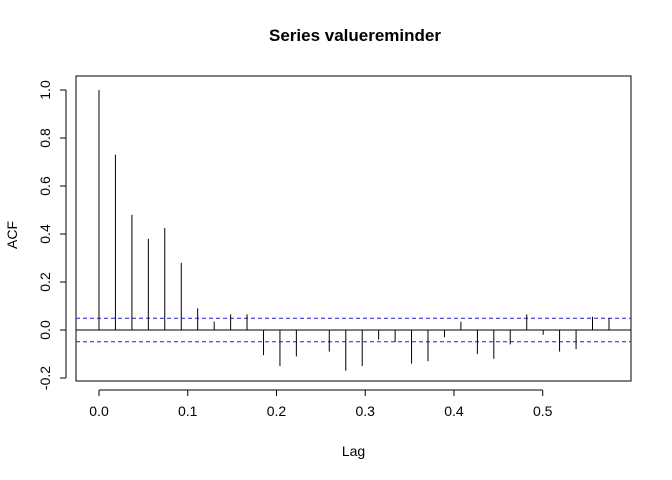 The image size is (672, 480). I want to click on x-tick-label: 0.2, so click(277, 411).